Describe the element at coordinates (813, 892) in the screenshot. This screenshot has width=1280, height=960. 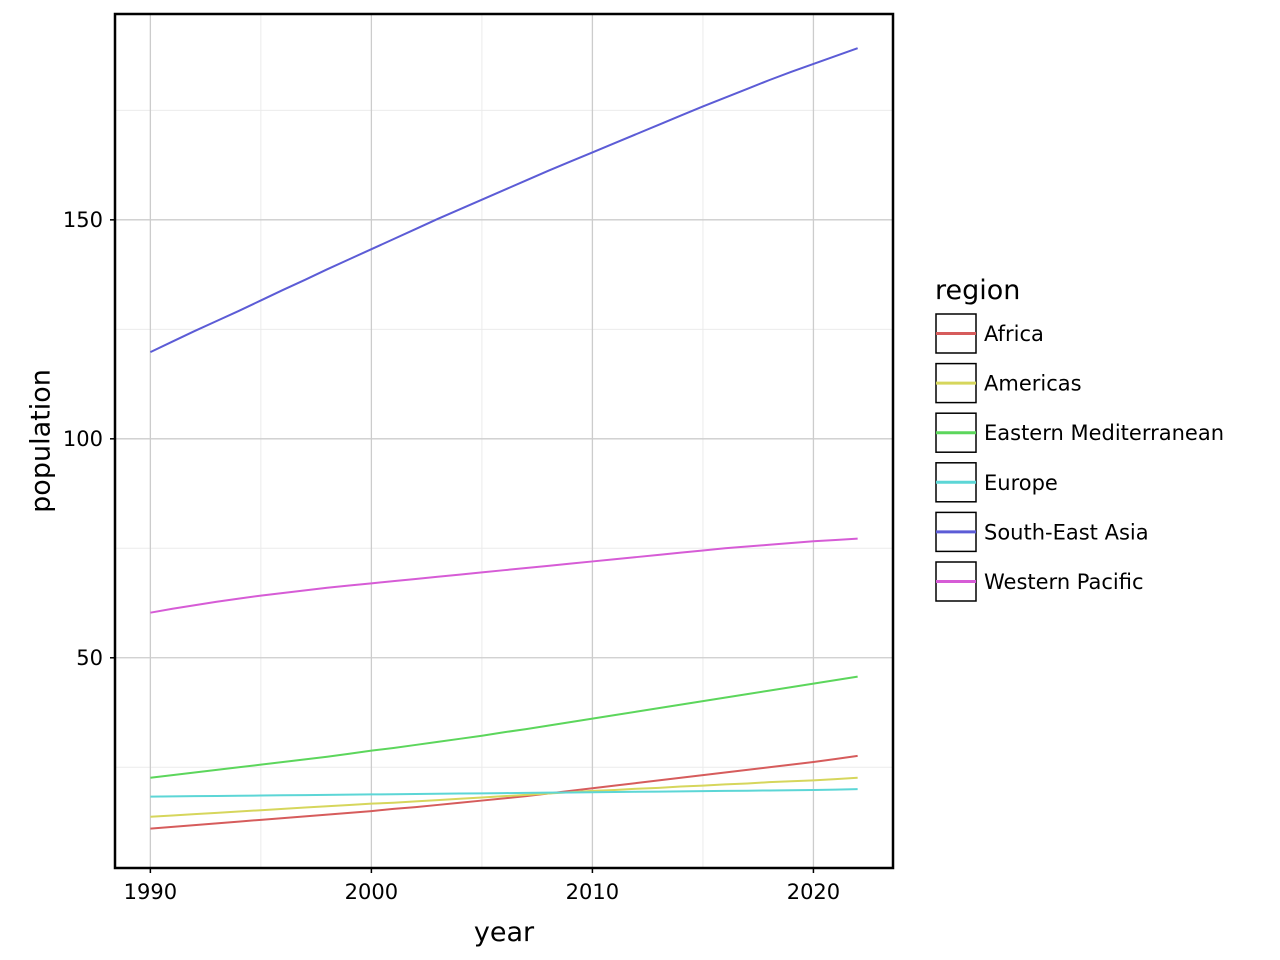
I see `x-tick-label: 2020` at that location.